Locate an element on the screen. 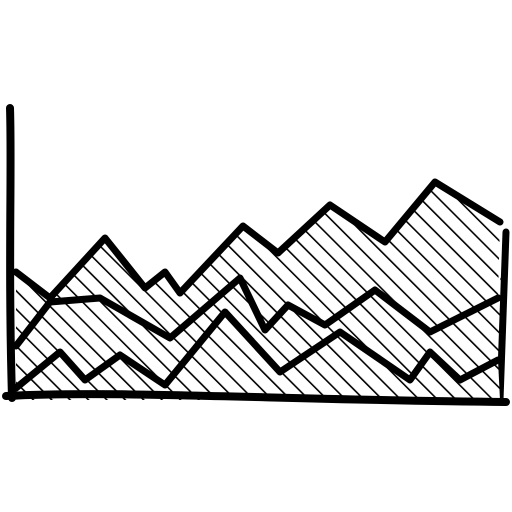 The image size is (512, 512). right-edge-line is located at coordinates (503, 316).